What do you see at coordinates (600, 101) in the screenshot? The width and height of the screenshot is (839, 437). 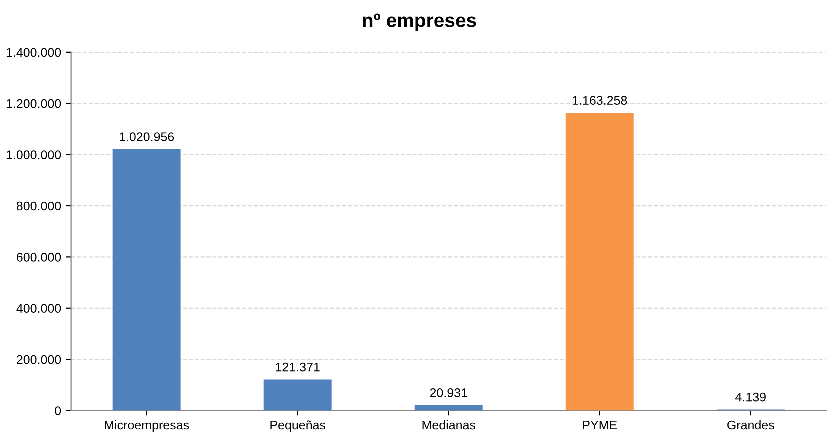 I see `data-label: 1.163.258` at bounding box center [600, 101].